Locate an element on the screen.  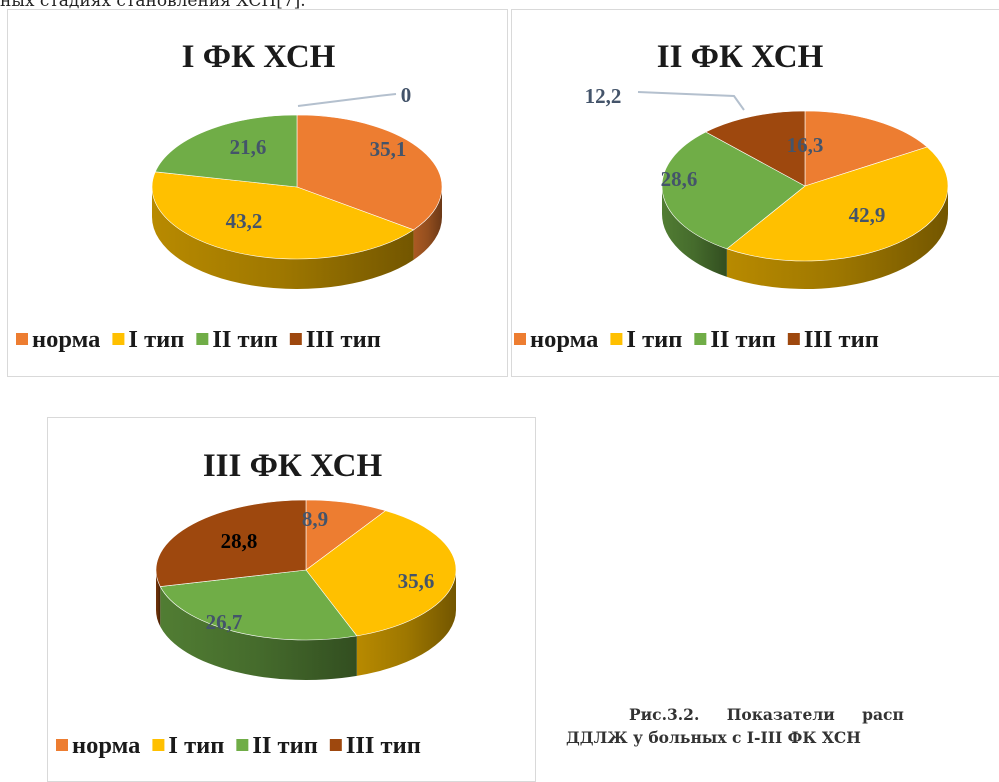
data-label-type-3: 28,8 is located at coordinates (239, 541).